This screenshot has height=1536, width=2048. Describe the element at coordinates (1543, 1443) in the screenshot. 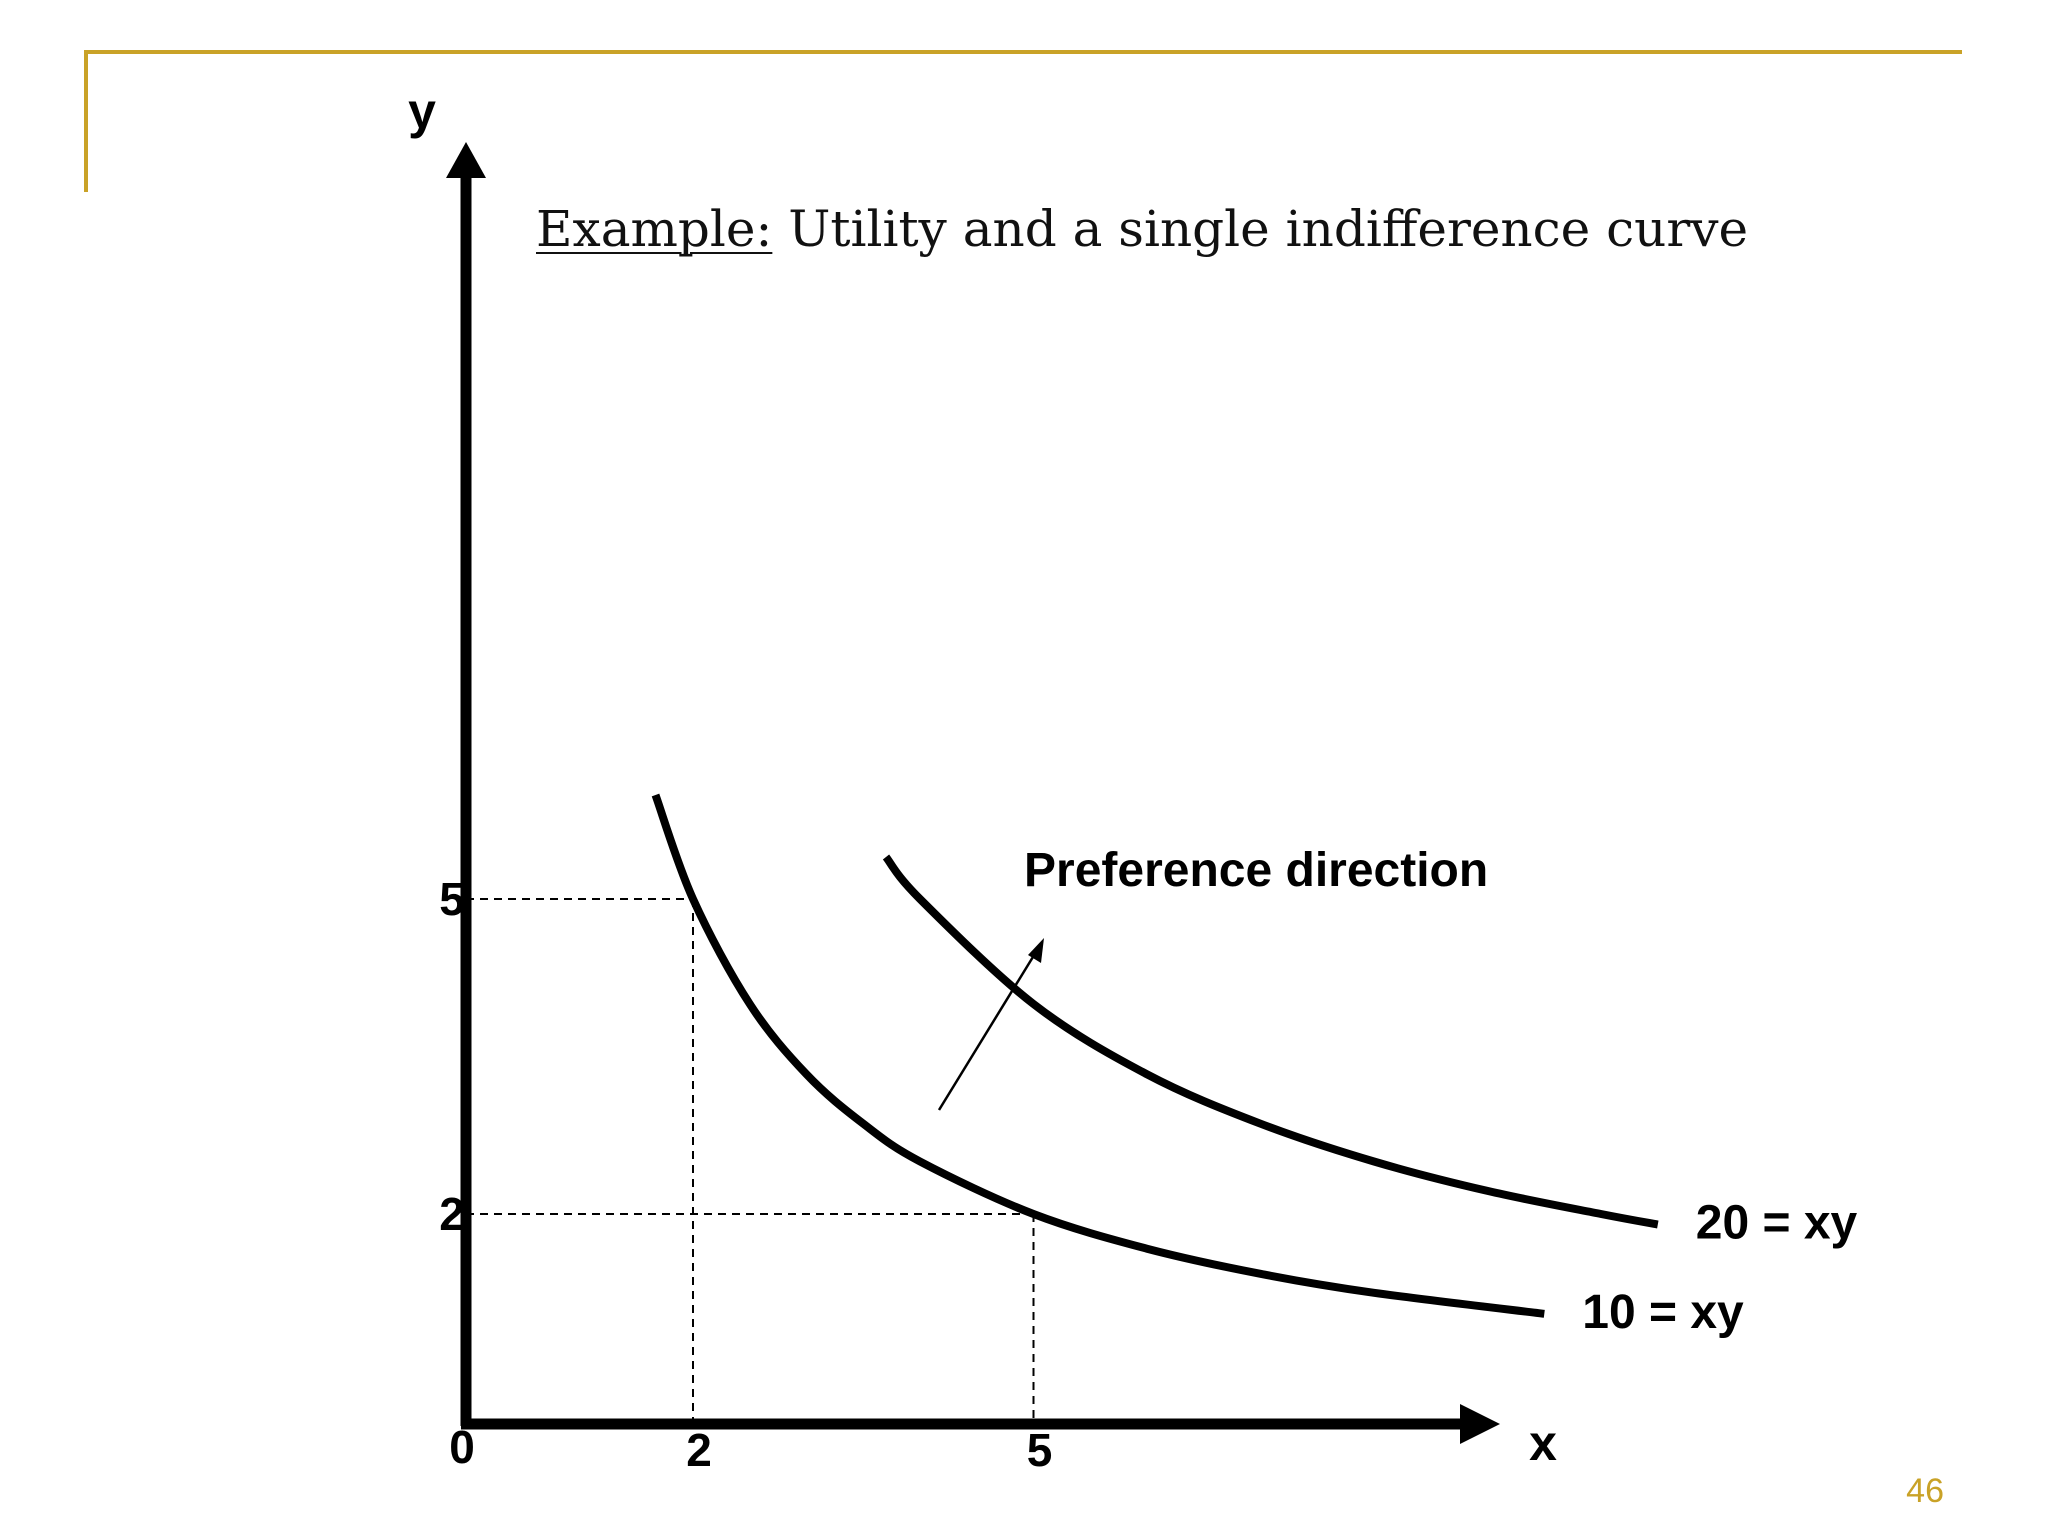

I see `x-axis-label: x` at that location.